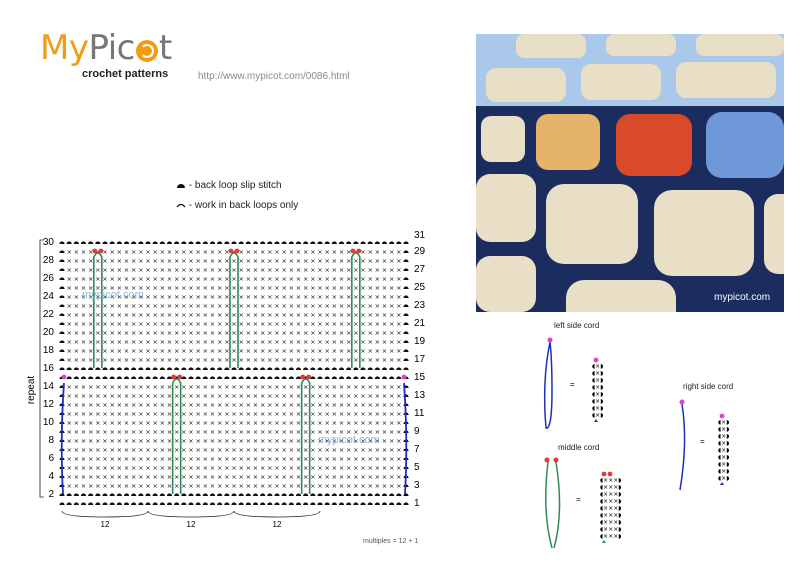 The height and width of the screenshot is (564, 800). What do you see at coordinates (391, 541) in the screenshot?
I see `multiples-note: multiples = 12 + 1` at bounding box center [391, 541].